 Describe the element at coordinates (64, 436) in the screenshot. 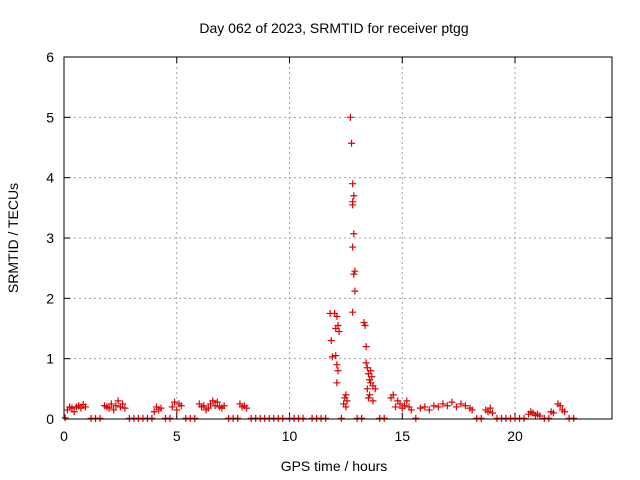

I see `x-tick-label: 0` at that location.